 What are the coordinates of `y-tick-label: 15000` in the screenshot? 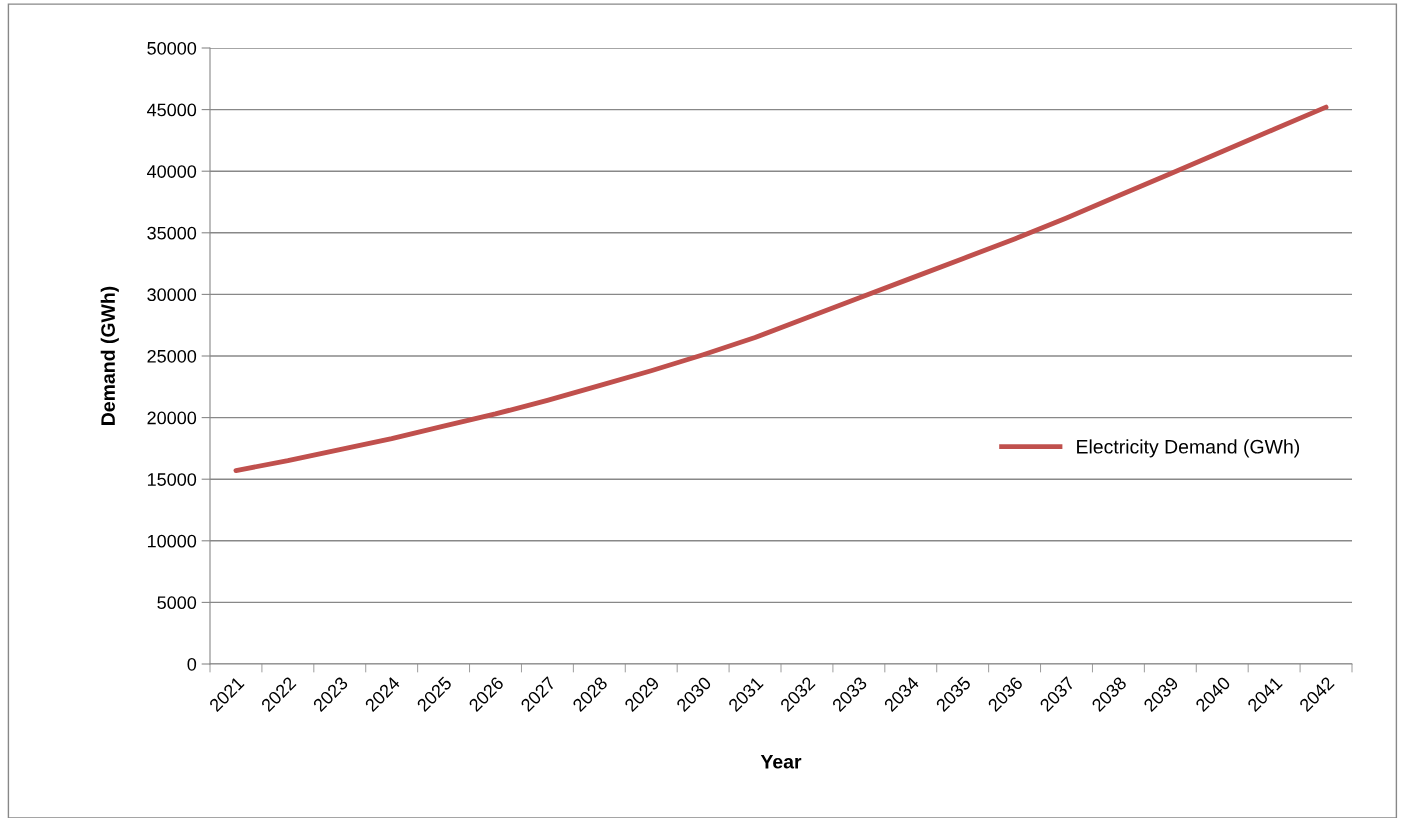 It's located at (172, 479).